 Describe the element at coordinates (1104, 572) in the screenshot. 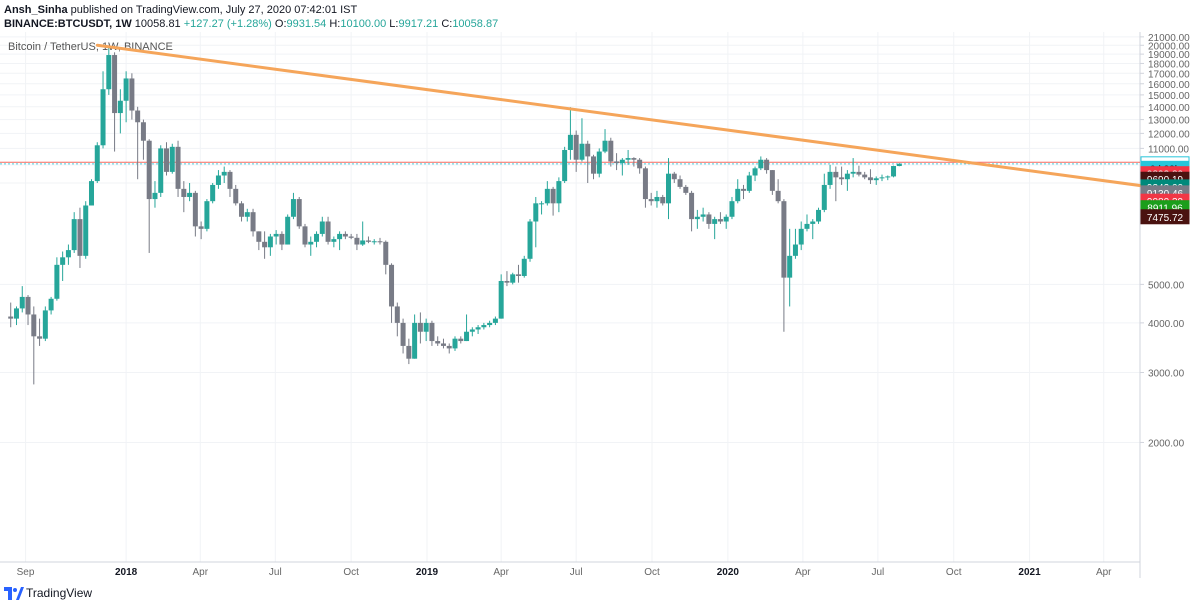

I see `x-tick-label: Apr` at that location.